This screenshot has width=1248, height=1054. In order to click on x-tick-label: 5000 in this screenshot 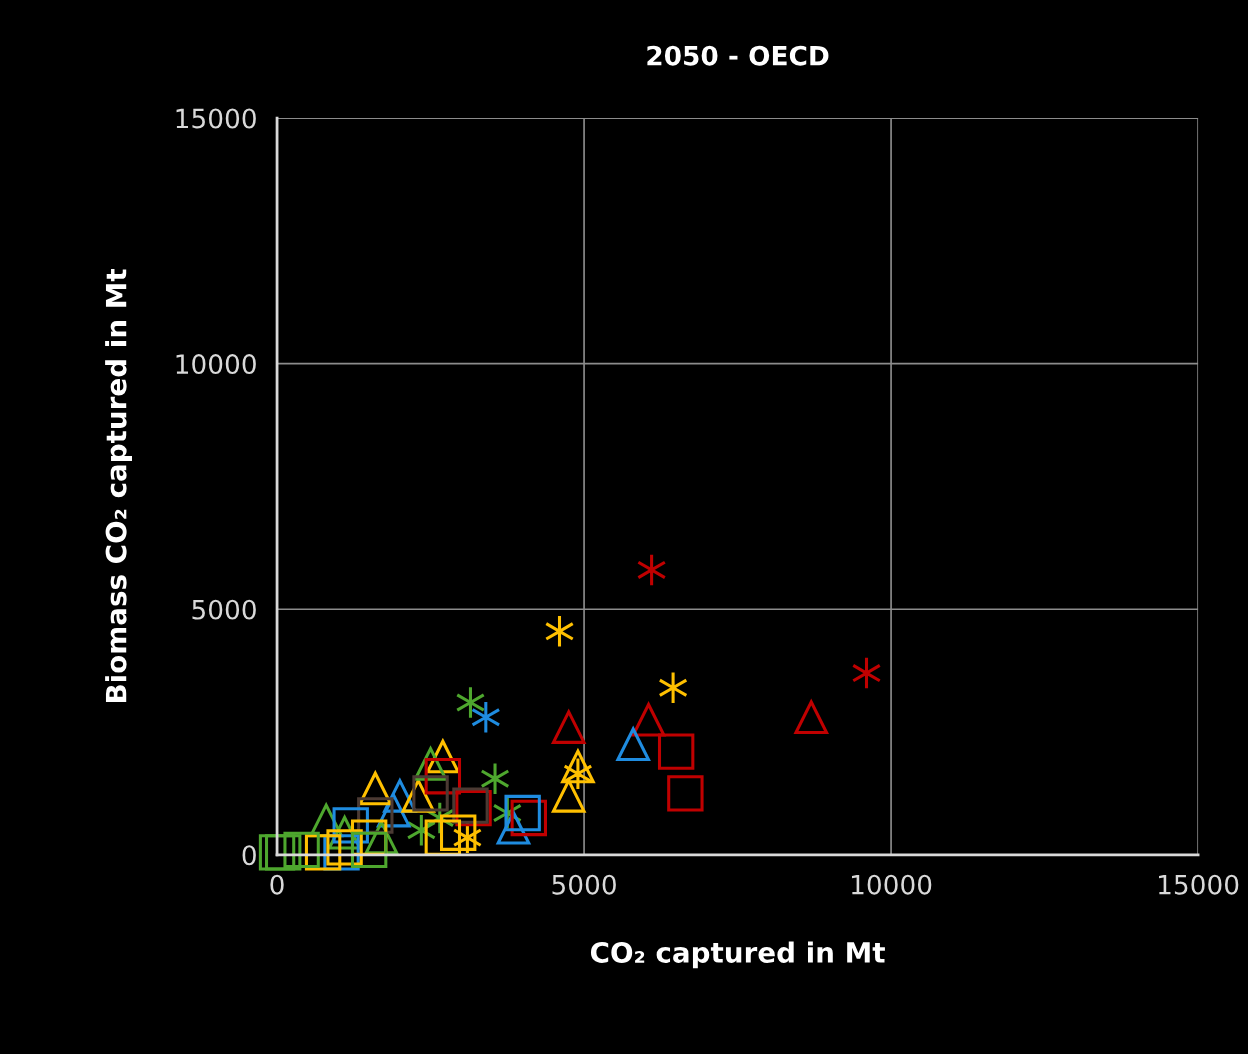, I will do `click(584, 884)`.